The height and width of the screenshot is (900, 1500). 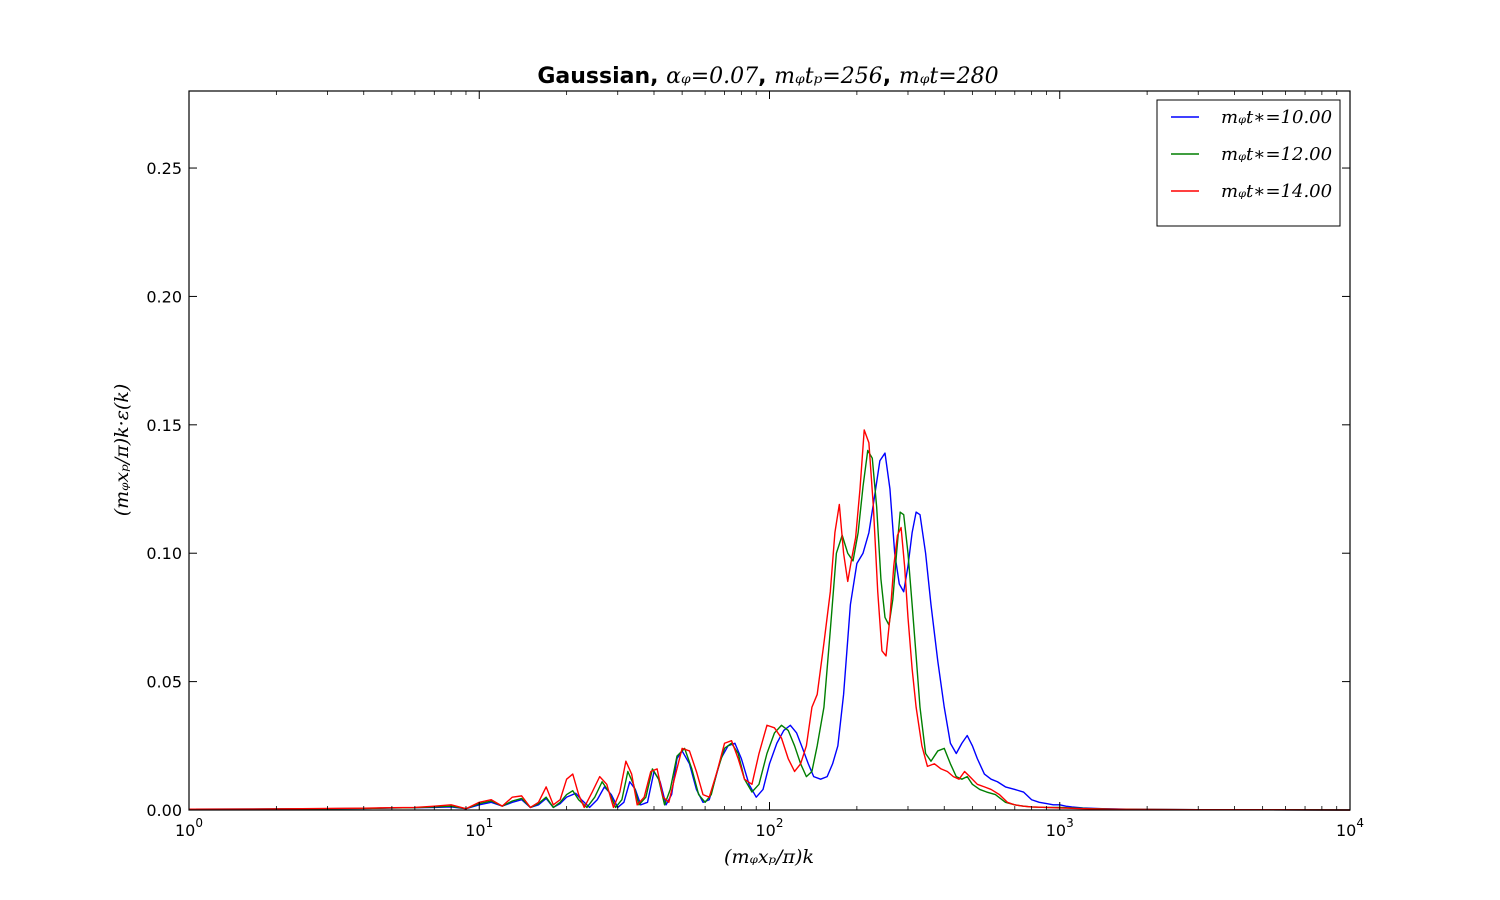 What do you see at coordinates (164, 296) in the screenshot?
I see `y-tick-label: 0.20` at bounding box center [164, 296].